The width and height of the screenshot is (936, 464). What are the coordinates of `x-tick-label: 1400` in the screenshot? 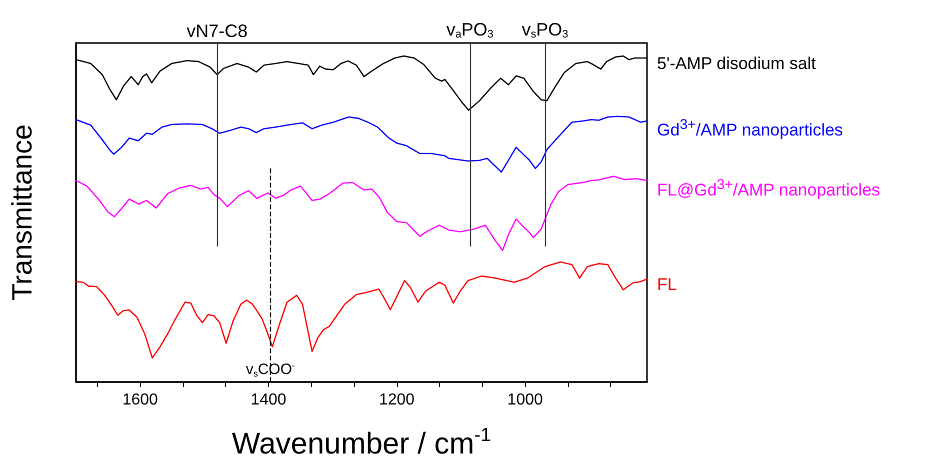 It's located at (268, 400).